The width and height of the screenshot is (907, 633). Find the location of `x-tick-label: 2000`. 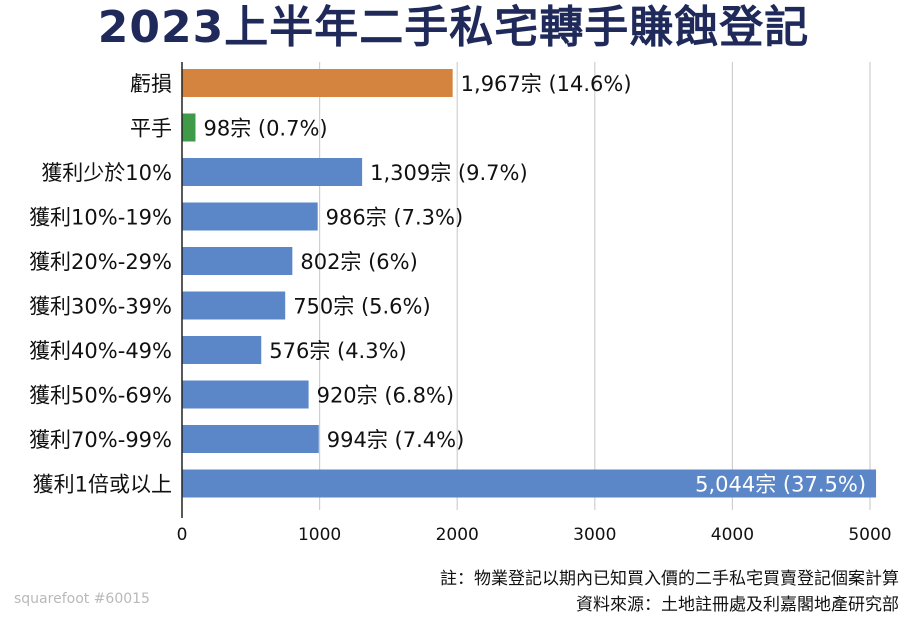

x-tick-label: 2000 is located at coordinates (457, 535).